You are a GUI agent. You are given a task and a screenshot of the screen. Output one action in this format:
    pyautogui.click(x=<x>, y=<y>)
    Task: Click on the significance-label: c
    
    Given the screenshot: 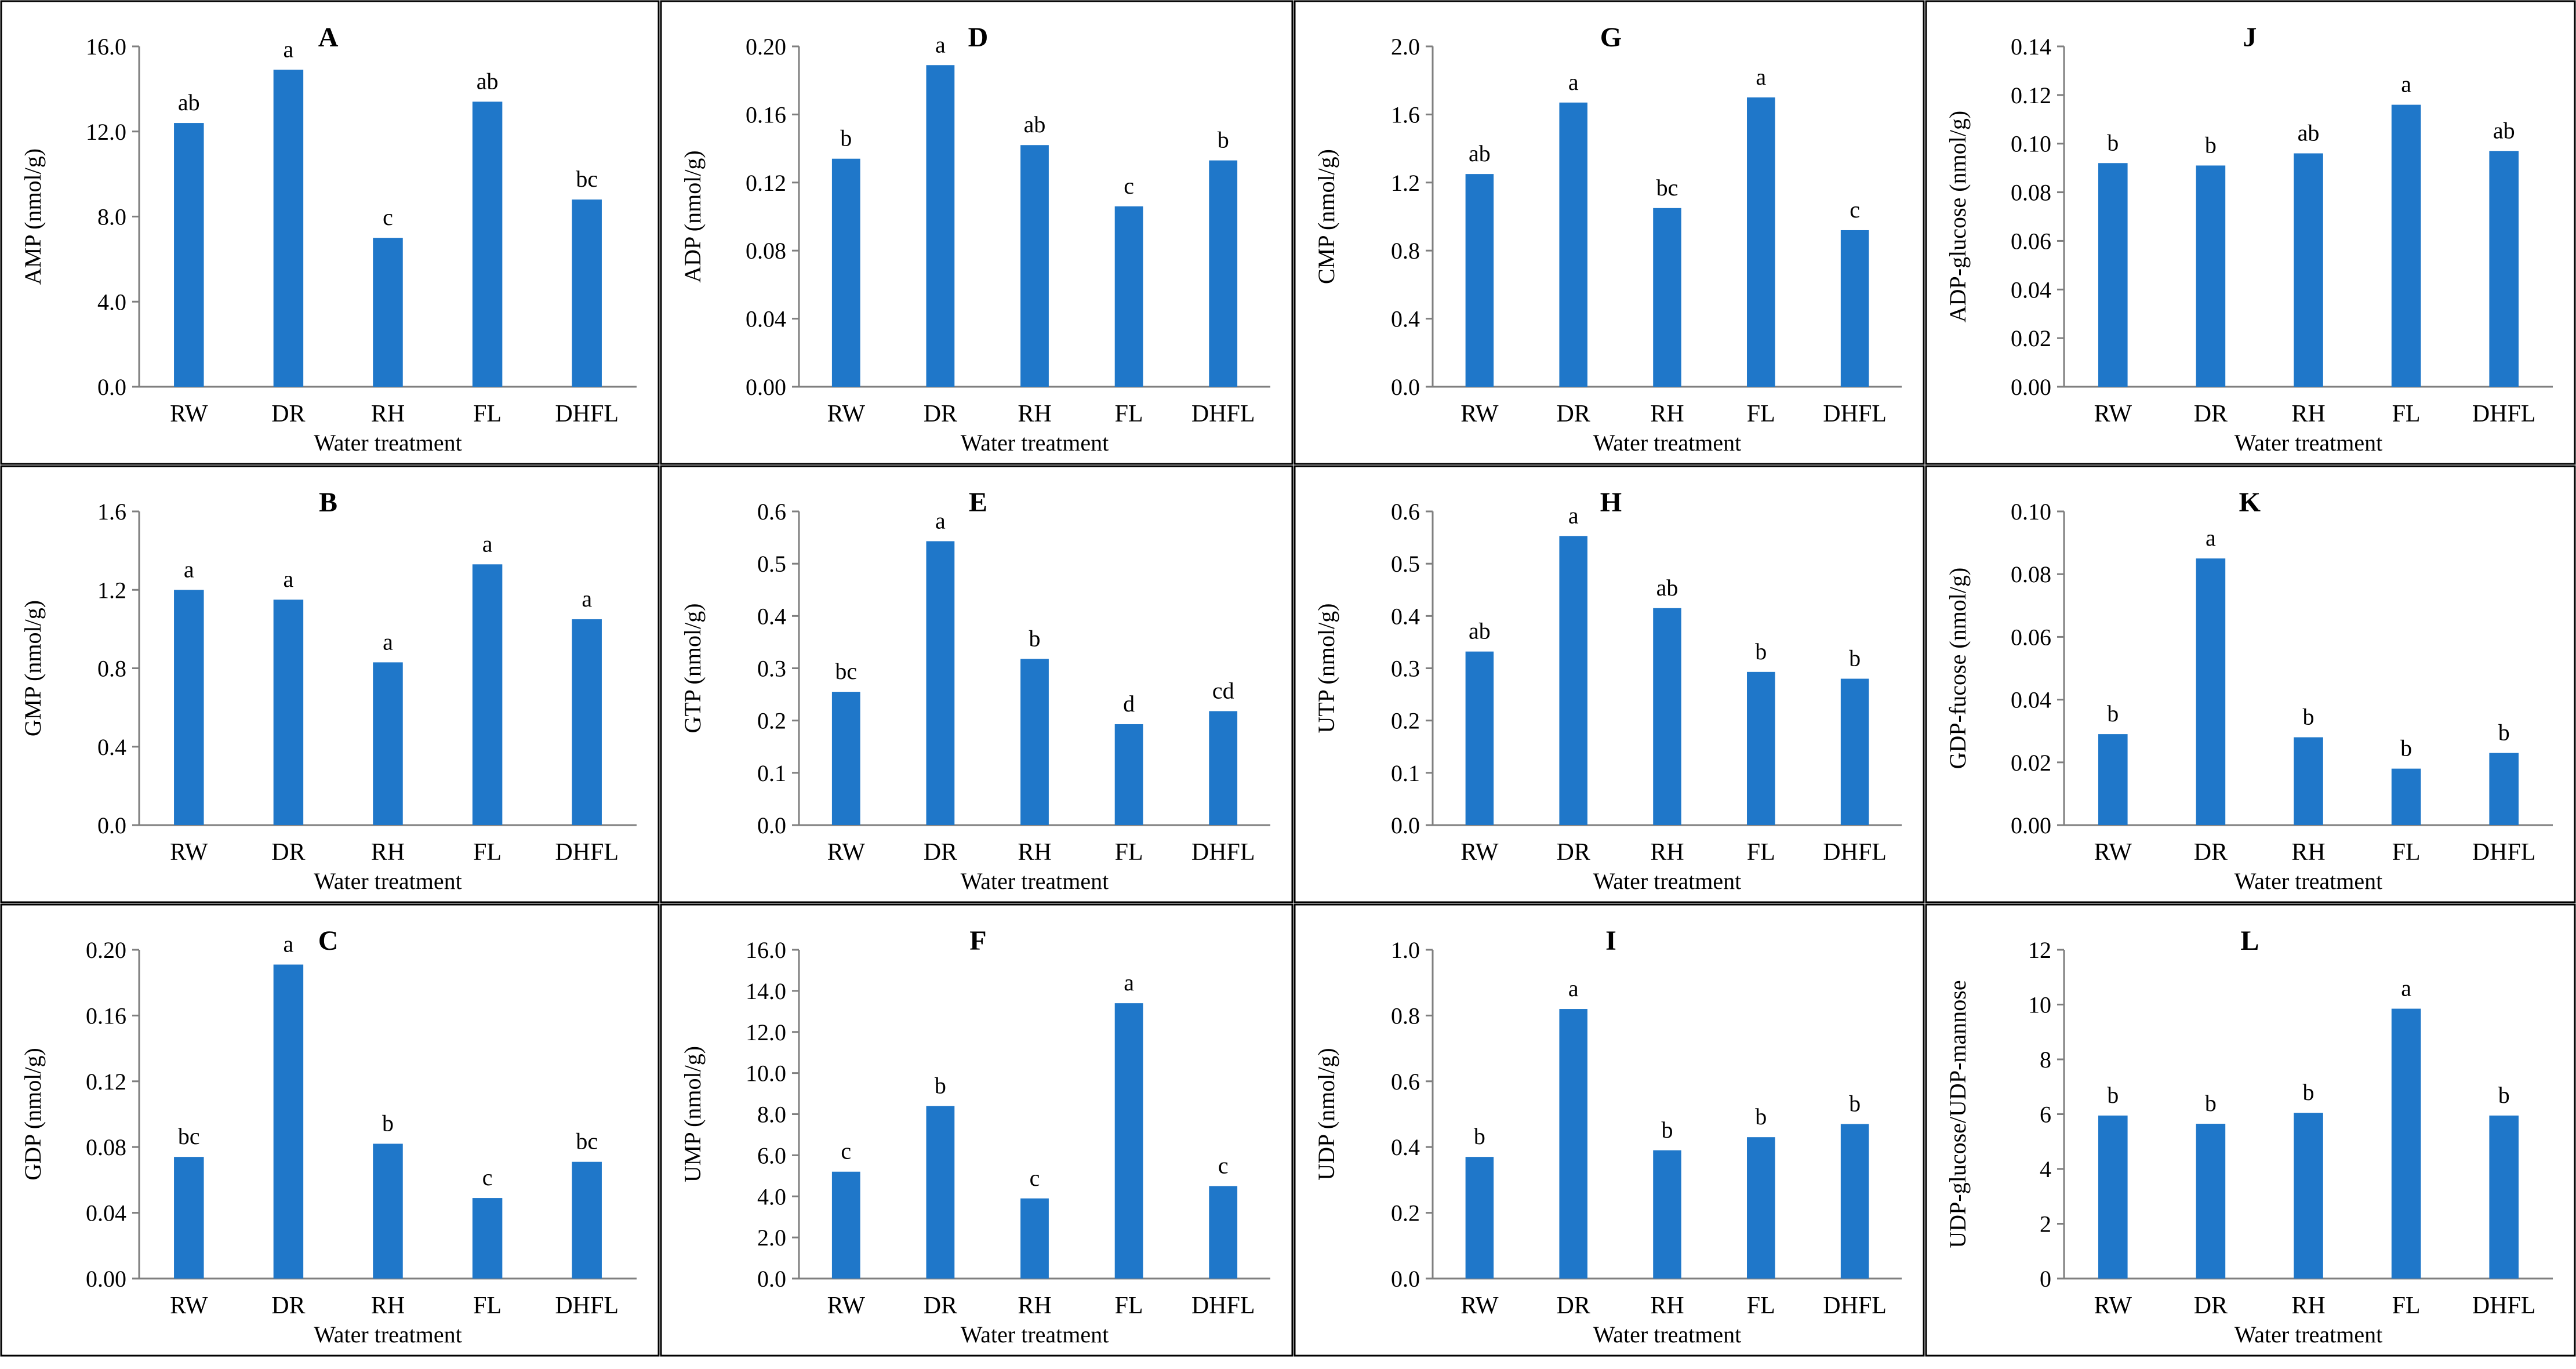 What is the action you would take?
    pyautogui.click(x=1129, y=186)
    